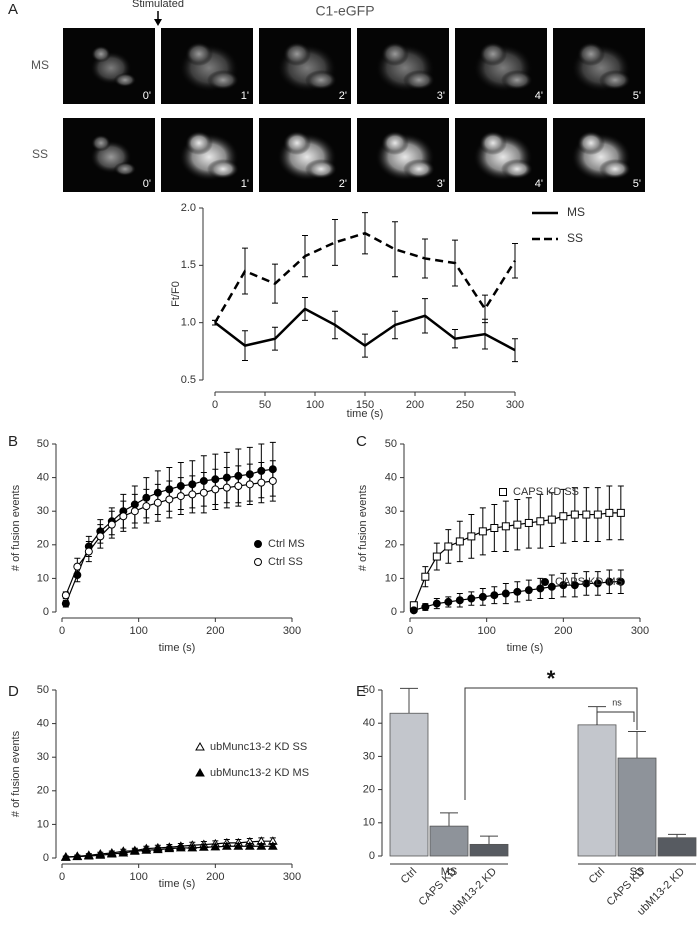  What do you see at coordinates (449, 872) in the screenshot?
I see `group-label: MS` at bounding box center [449, 872].